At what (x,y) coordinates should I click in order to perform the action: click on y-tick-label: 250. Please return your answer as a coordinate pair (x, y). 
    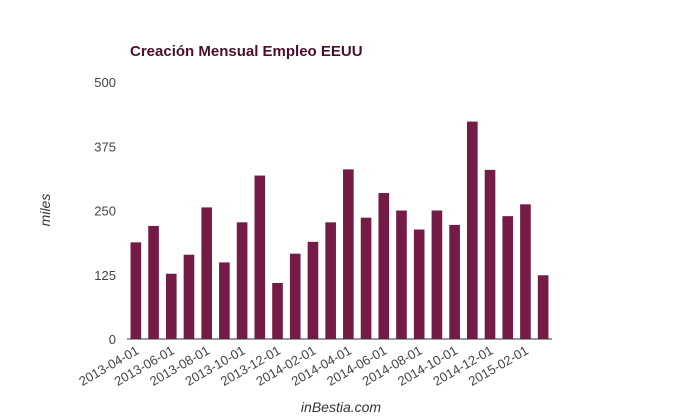
    Looking at the image, I should click on (105, 211).